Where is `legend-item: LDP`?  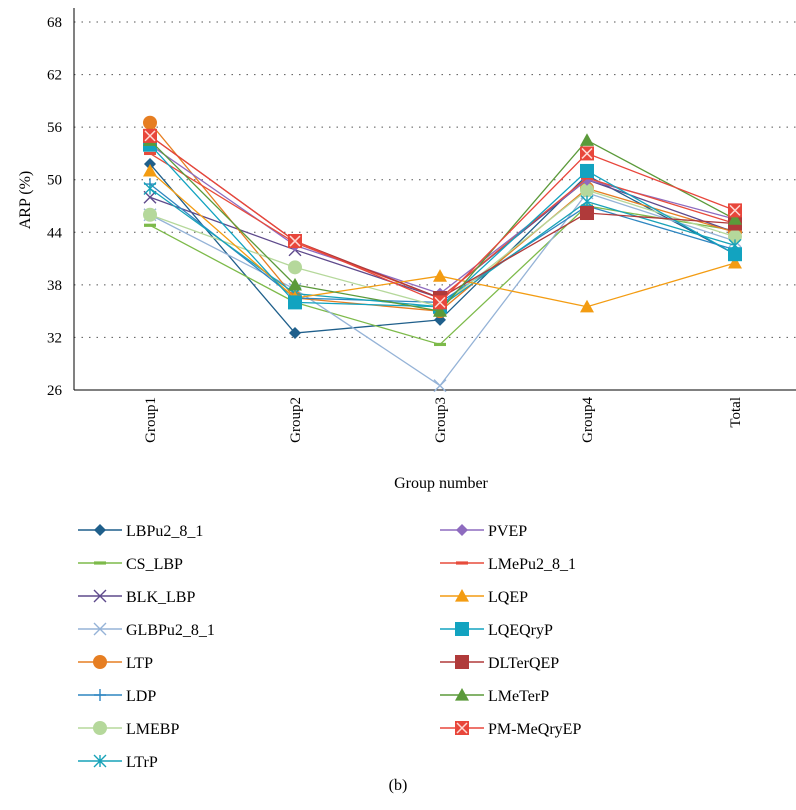 legend-item: LDP is located at coordinates (117, 696).